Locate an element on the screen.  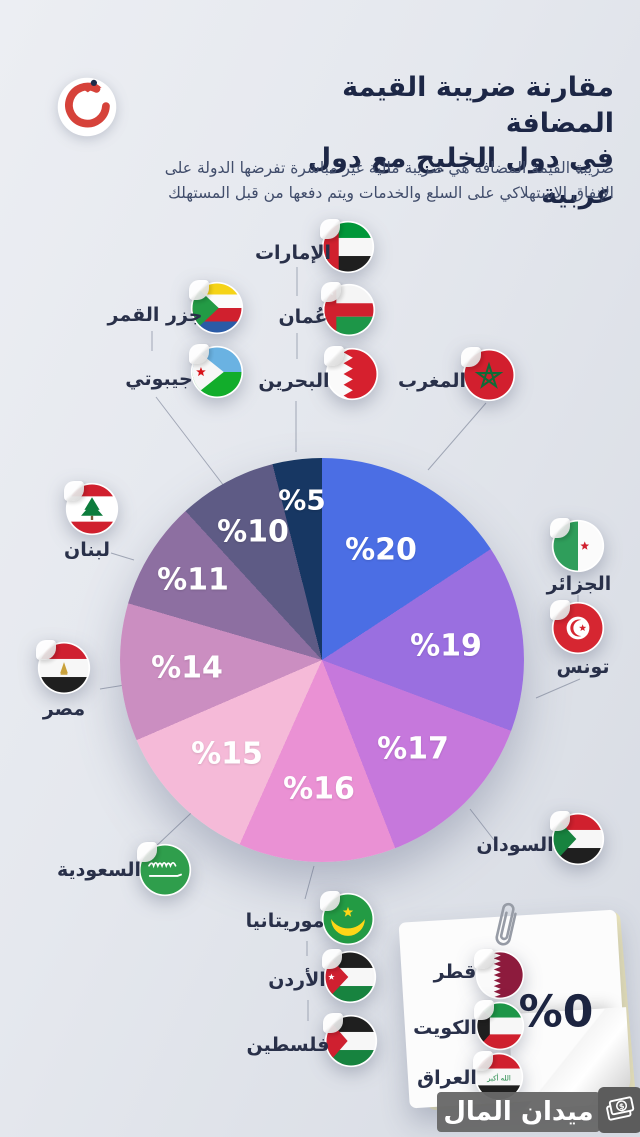
palestine-flag-sticker is located at coordinates (350, 1040).